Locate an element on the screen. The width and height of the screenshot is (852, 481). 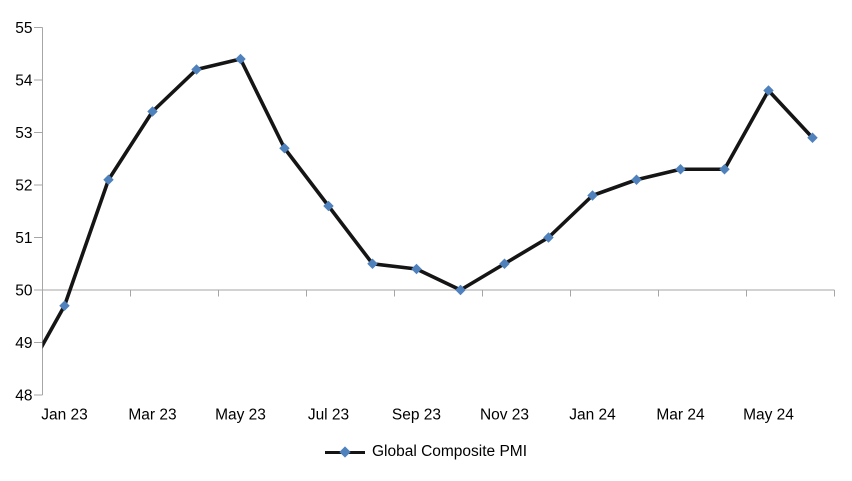
x-tick-label: Jul 23 is located at coordinates (328, 415).